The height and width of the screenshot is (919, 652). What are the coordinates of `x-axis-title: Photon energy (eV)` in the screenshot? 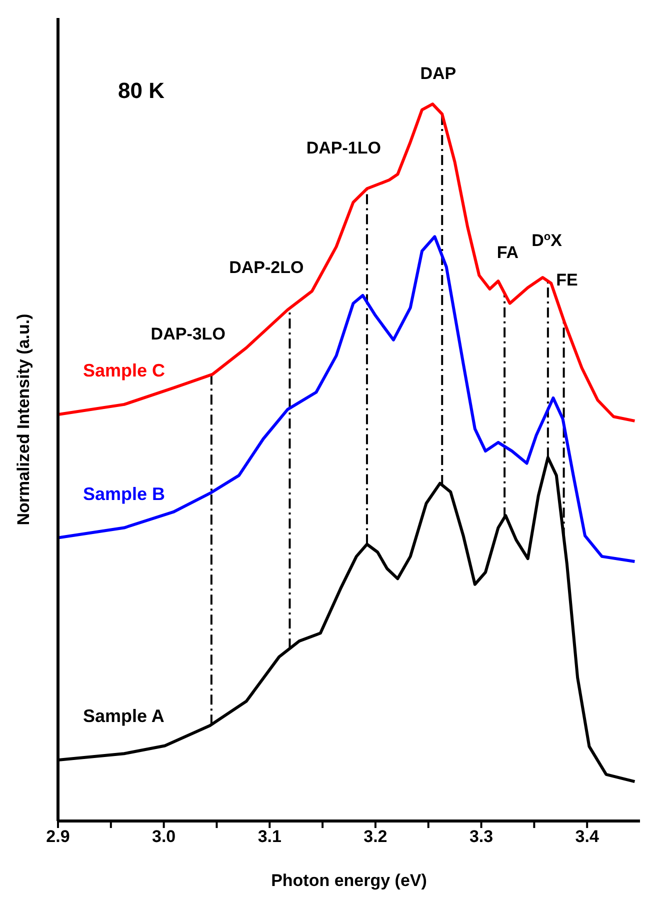 It's located at (349, 880).